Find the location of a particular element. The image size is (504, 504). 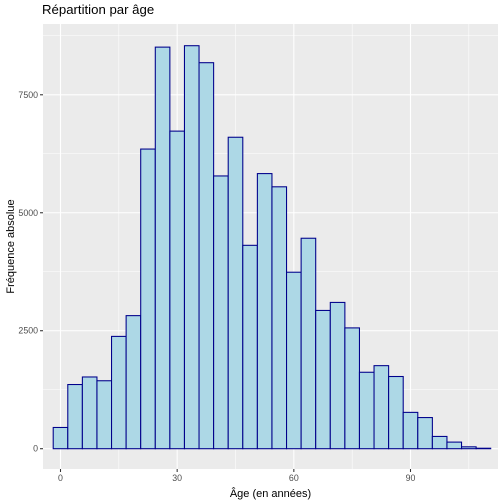

x-axis-title: Âge (en années) is located at coordinates (270, 493).